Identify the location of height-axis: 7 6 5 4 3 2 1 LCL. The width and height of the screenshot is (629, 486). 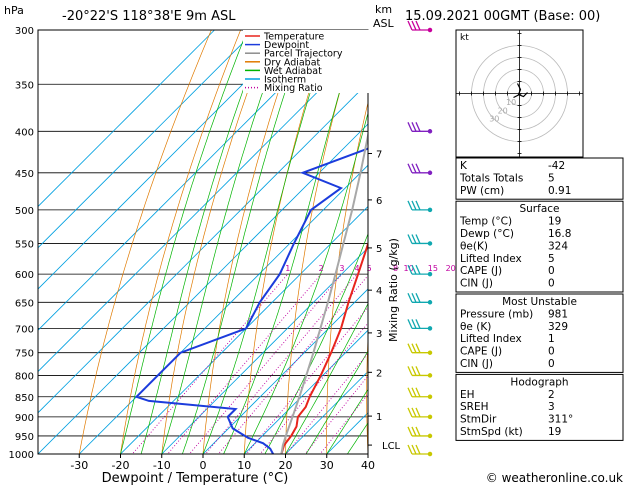
(384, 301).